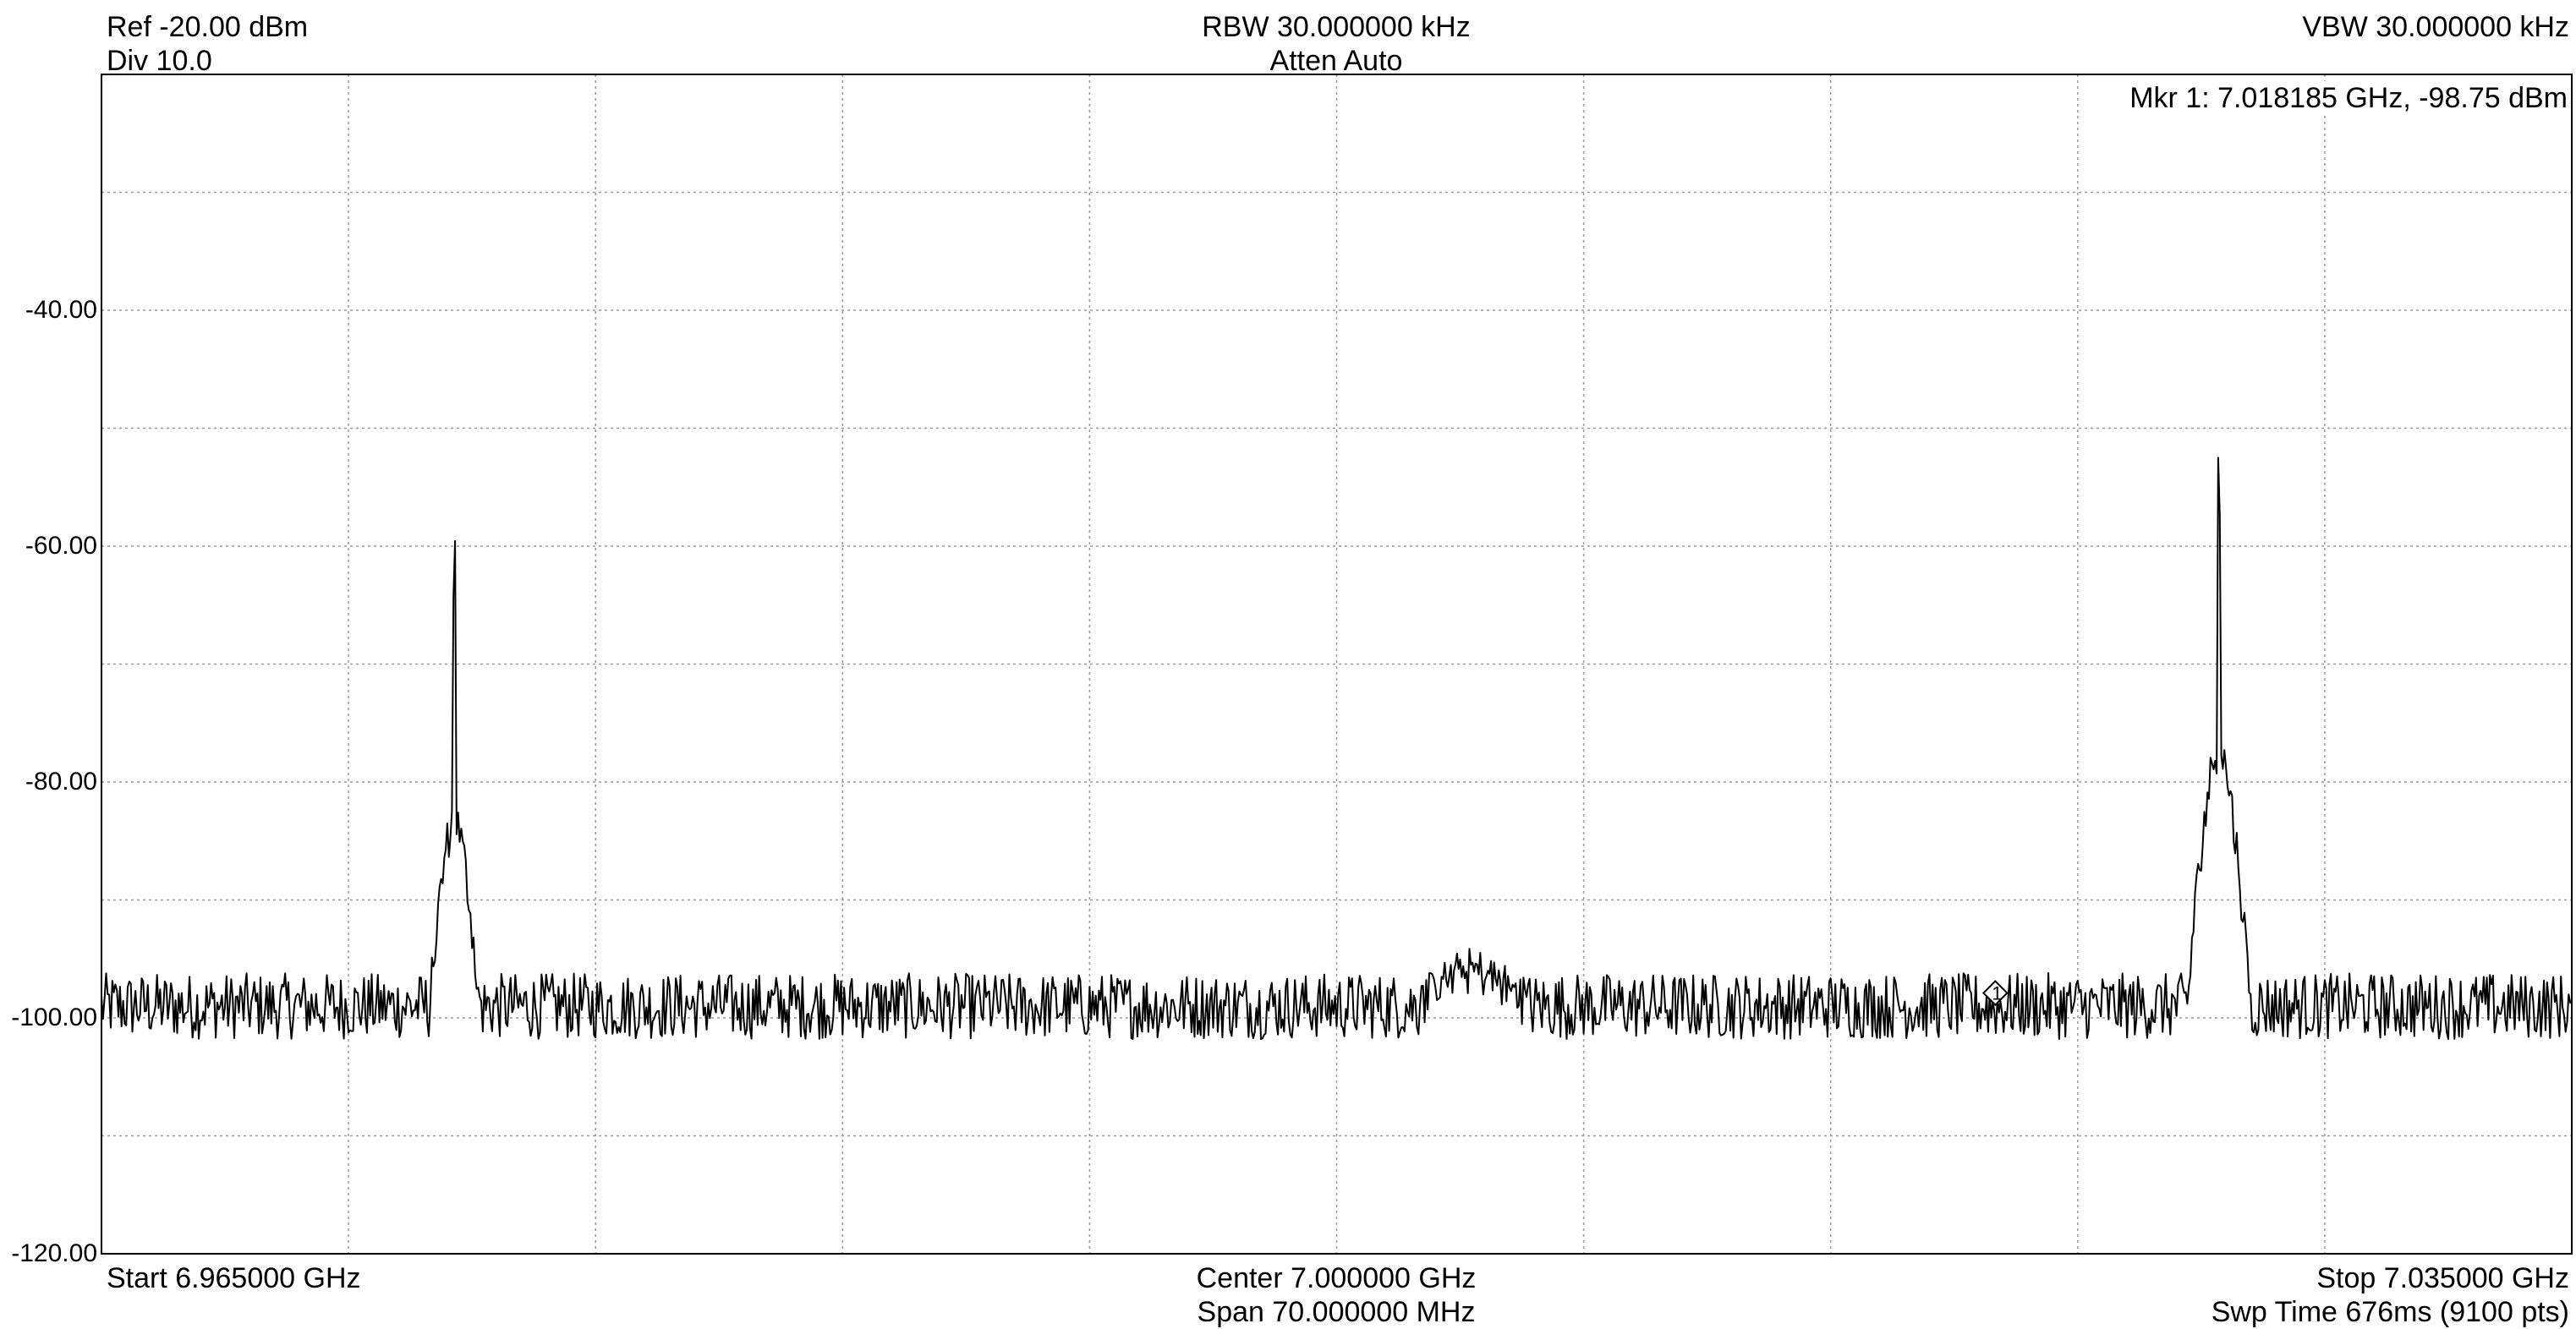 The height and width of the screenshot is (1329, 2576). What do you see at coordinates (2435, 27) in the screenshot?
I see `vbw-label: VBW 30.000000 kHz` at bounding box center [2435, 27].